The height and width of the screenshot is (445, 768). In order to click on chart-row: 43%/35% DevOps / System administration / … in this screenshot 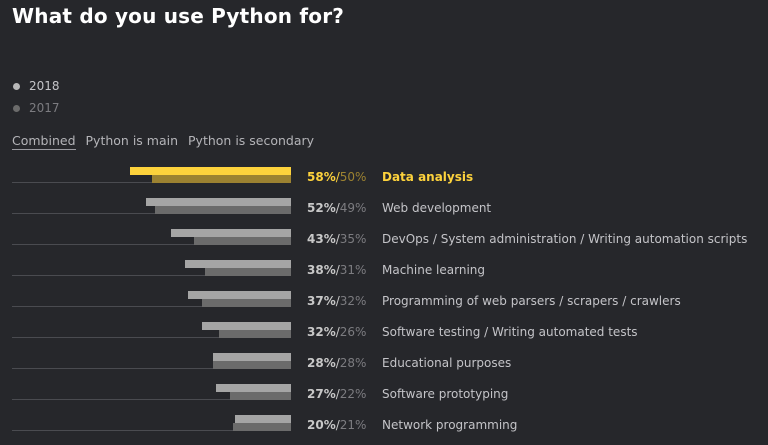, I will do `click(384, 243)`.